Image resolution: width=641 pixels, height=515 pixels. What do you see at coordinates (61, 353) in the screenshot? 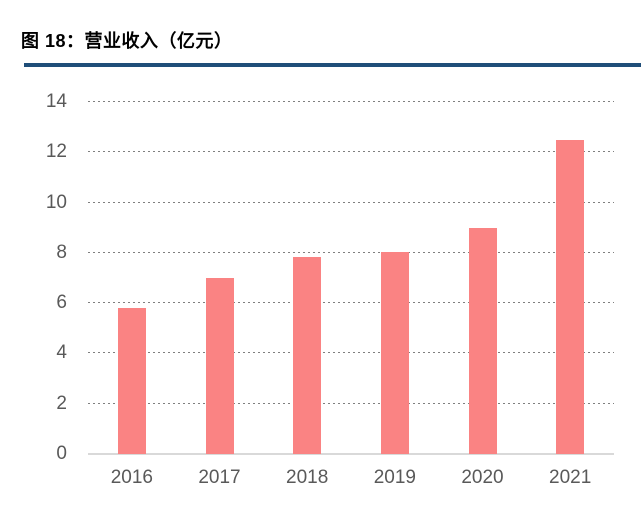
I see `y-tick-label: 4` at bounding box center [61, 353].